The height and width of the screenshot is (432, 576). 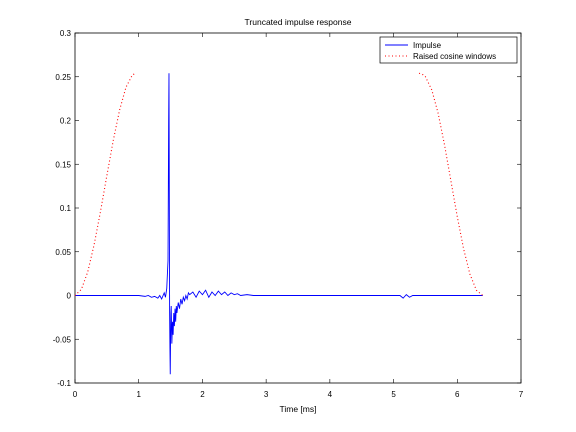 I want to click on x-tick-label: 2, so click(x=202, y=394).